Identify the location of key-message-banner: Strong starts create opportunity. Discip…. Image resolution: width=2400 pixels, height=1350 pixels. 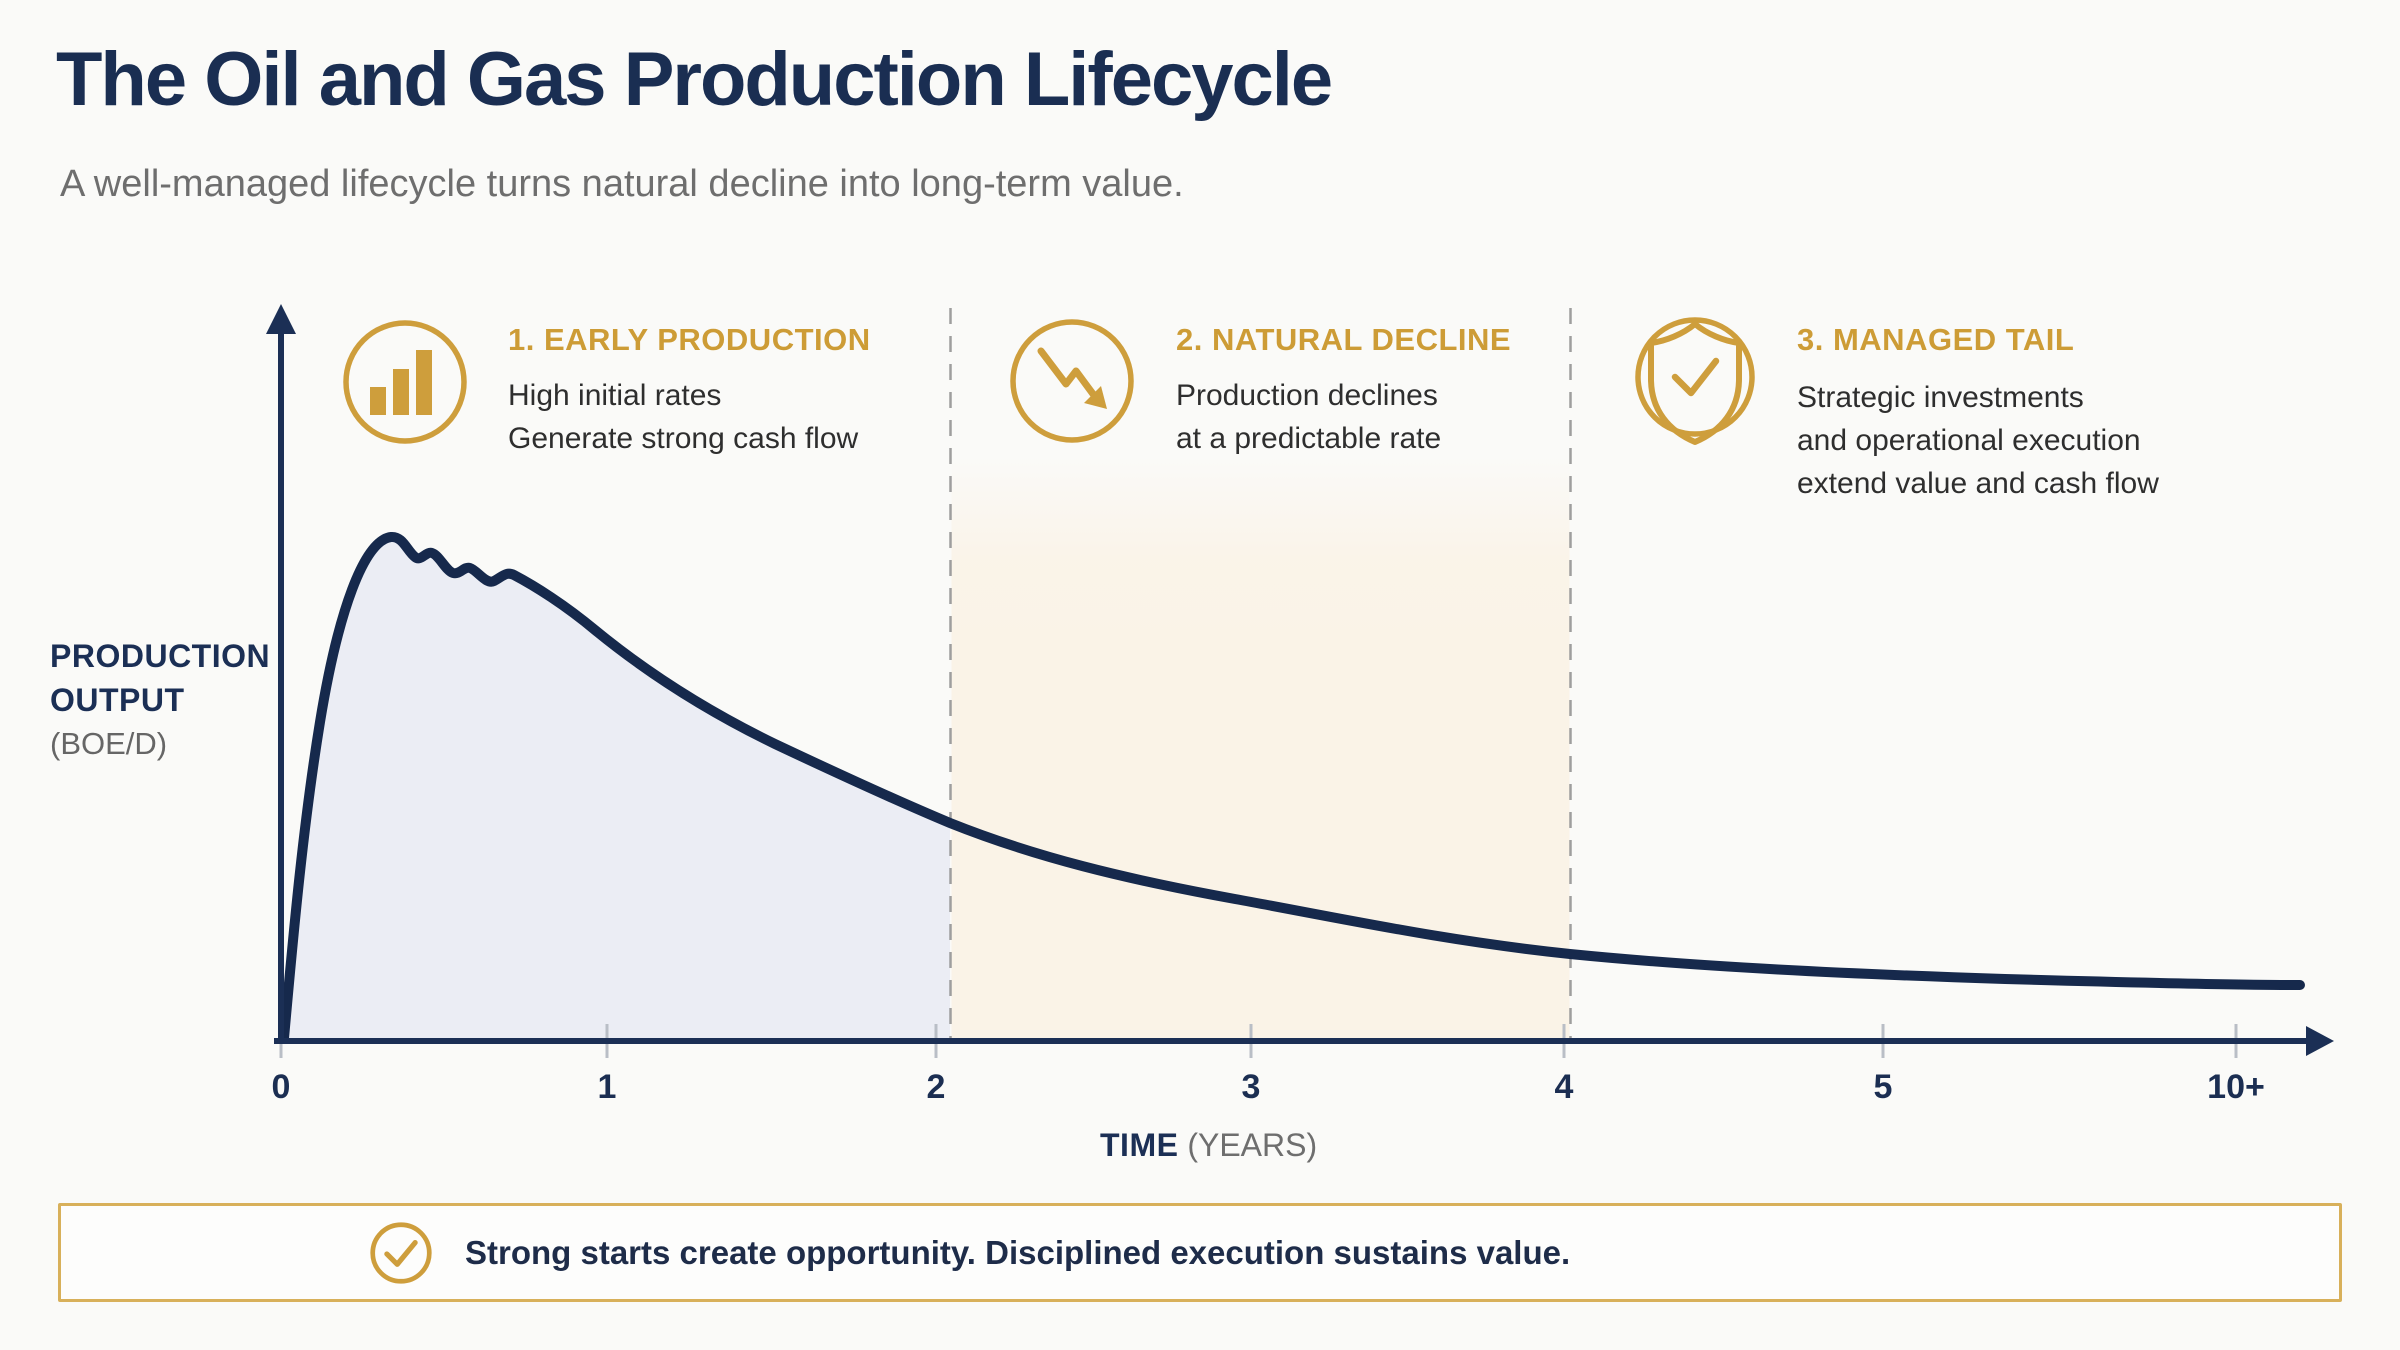
(1200, 1252).